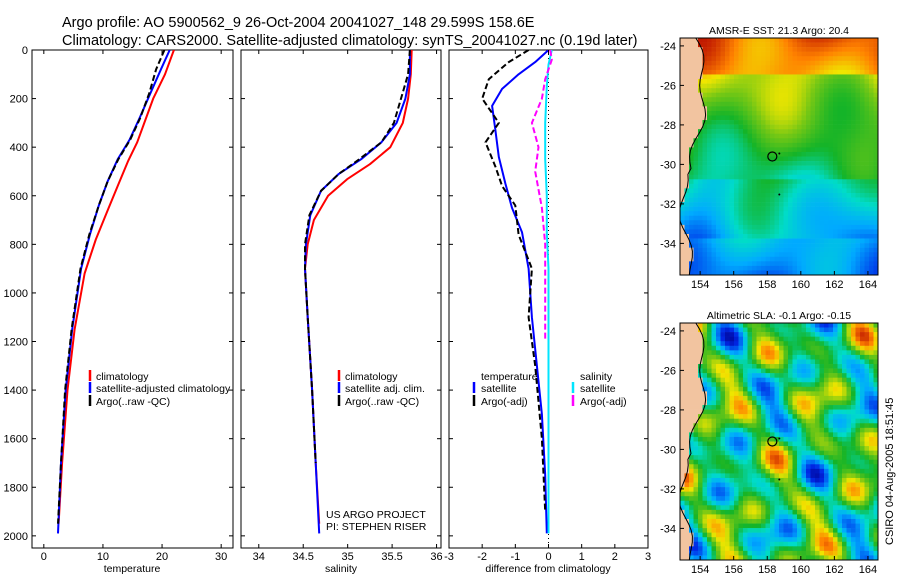 The image size is (900, 580). What do you see at coordinates (668, 205) in the screenshot?
I see `map-y-tick-label: -32` at bounding box center [668, 205].